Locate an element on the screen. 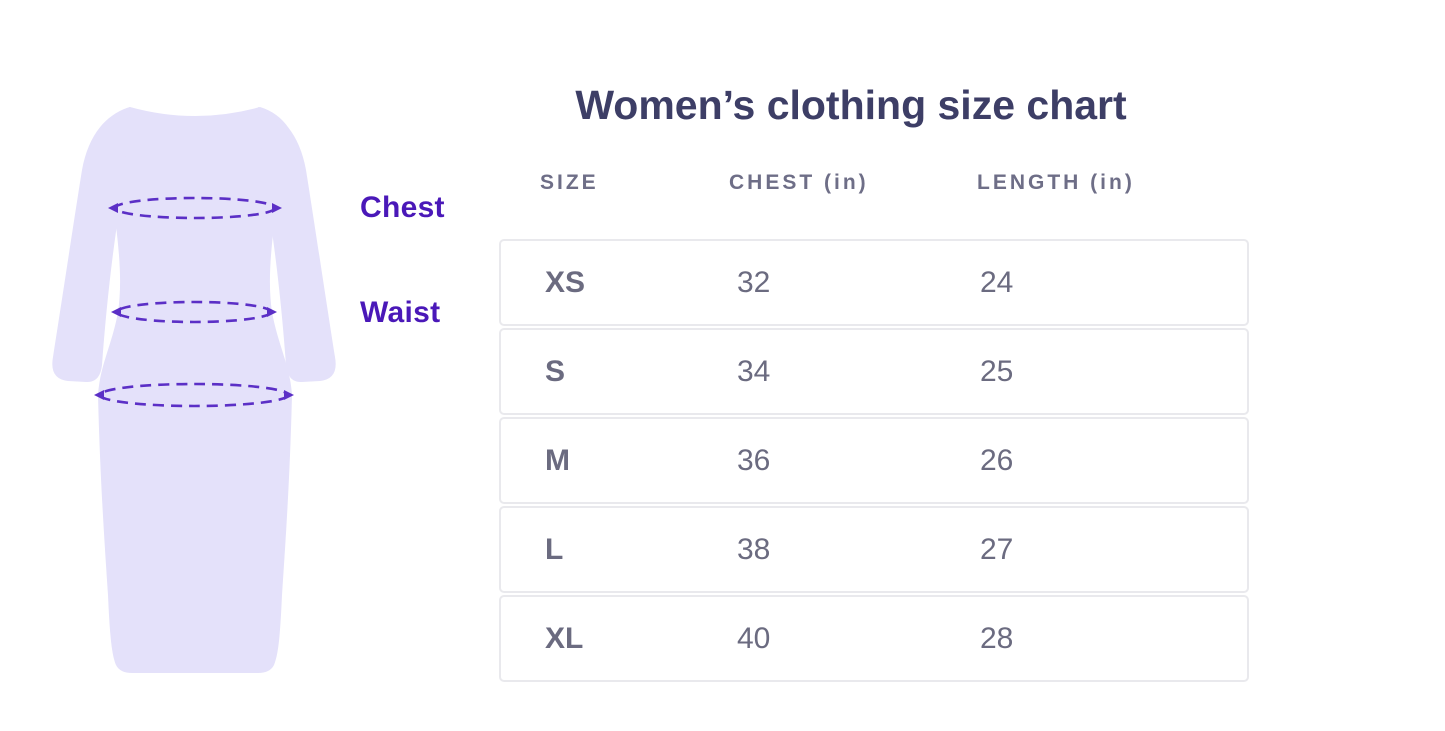  length-cell: 27 is located at coordinates (997, 549).